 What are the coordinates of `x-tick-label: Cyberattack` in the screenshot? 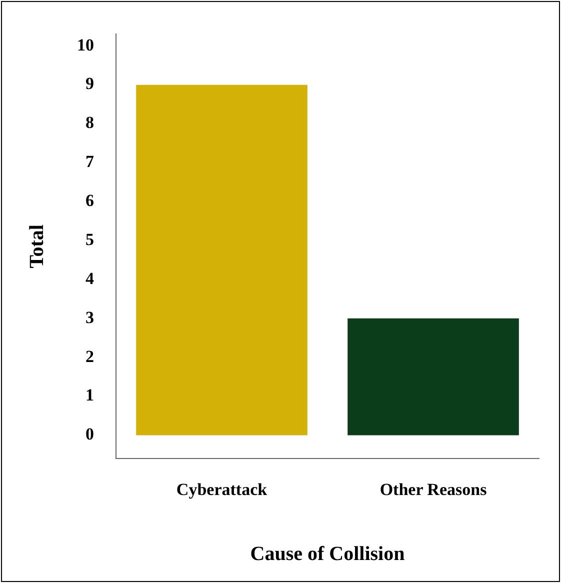 It's located at (222, 490).